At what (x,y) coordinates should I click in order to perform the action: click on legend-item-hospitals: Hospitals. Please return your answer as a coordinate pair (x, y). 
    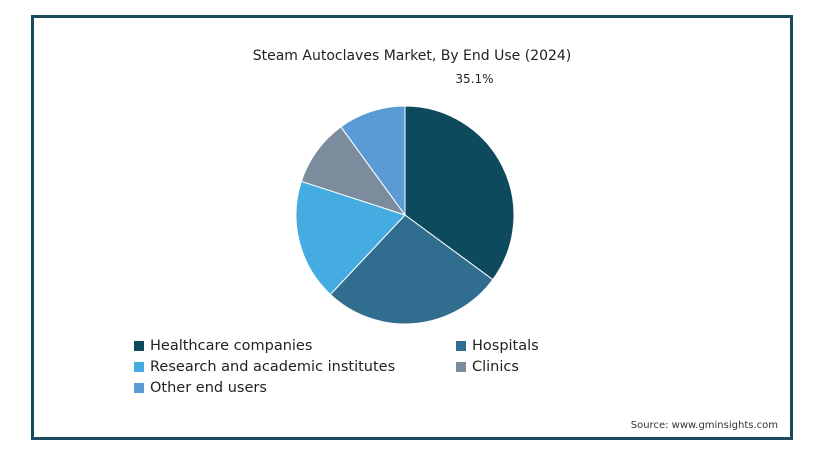
    Looking at the image, I should click on (497, 346).